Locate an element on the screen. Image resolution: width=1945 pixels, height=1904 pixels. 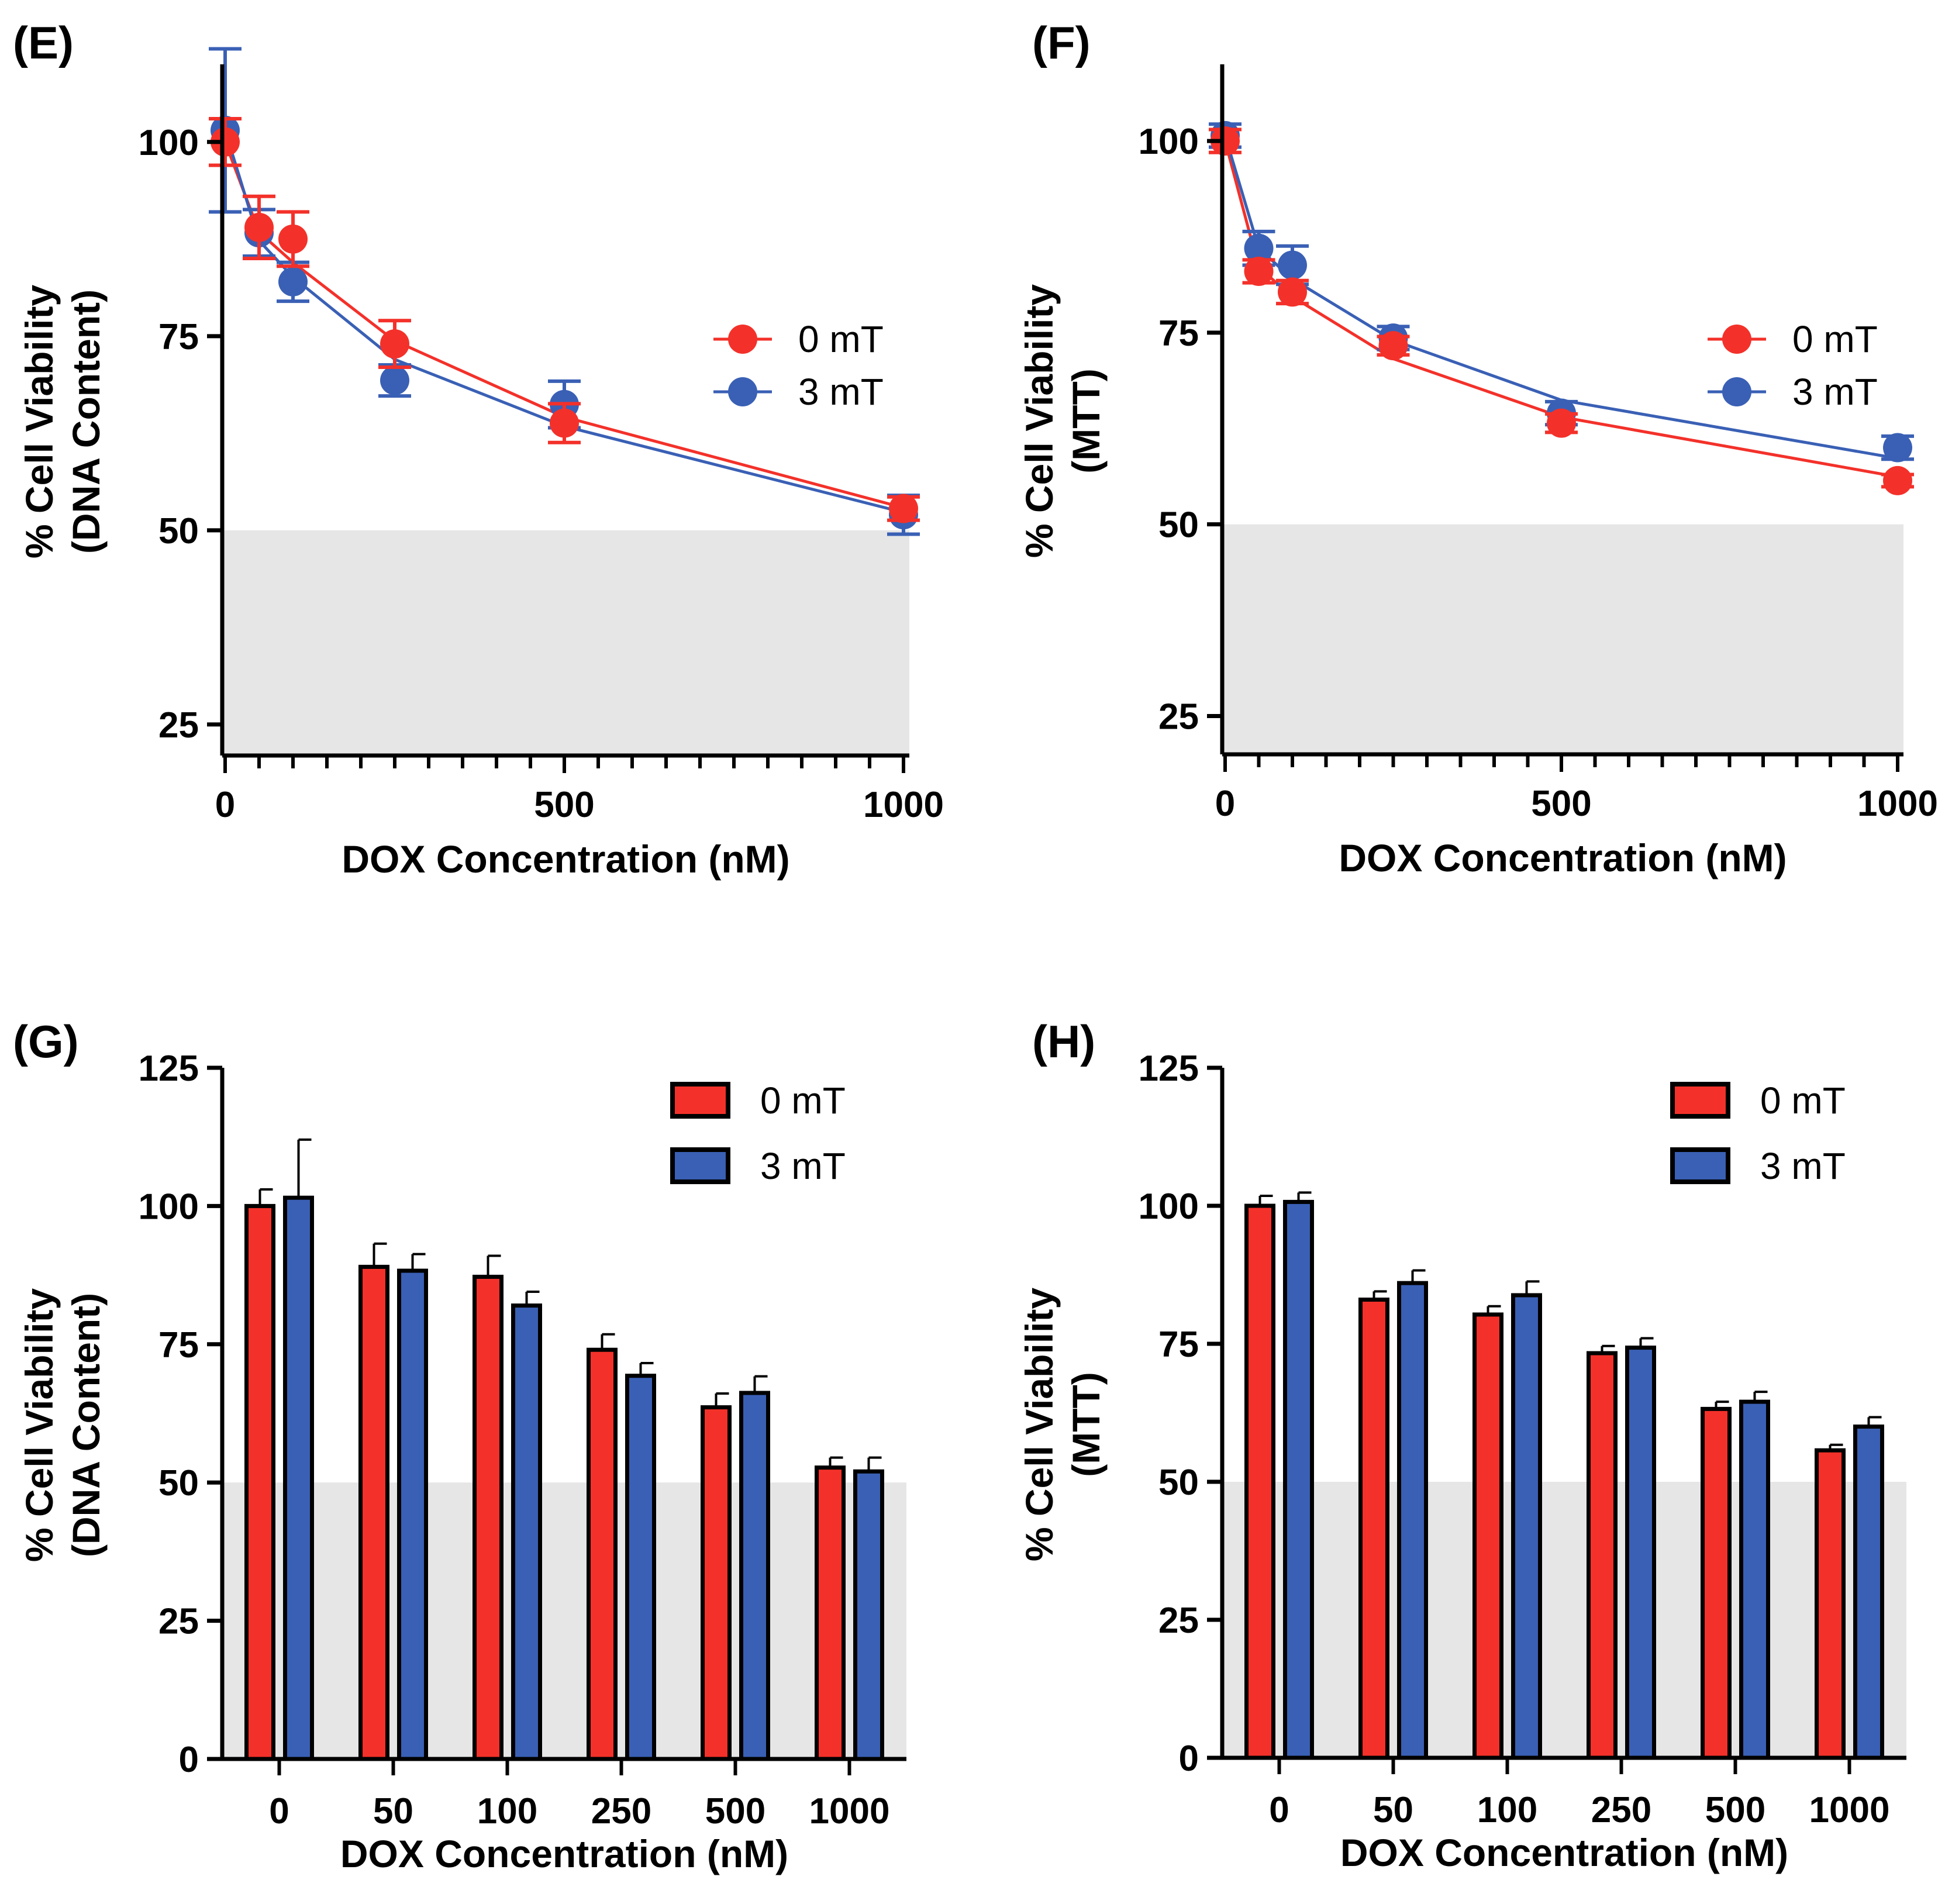
panel-label-f: (F) is located at coordinates (1061, 42).